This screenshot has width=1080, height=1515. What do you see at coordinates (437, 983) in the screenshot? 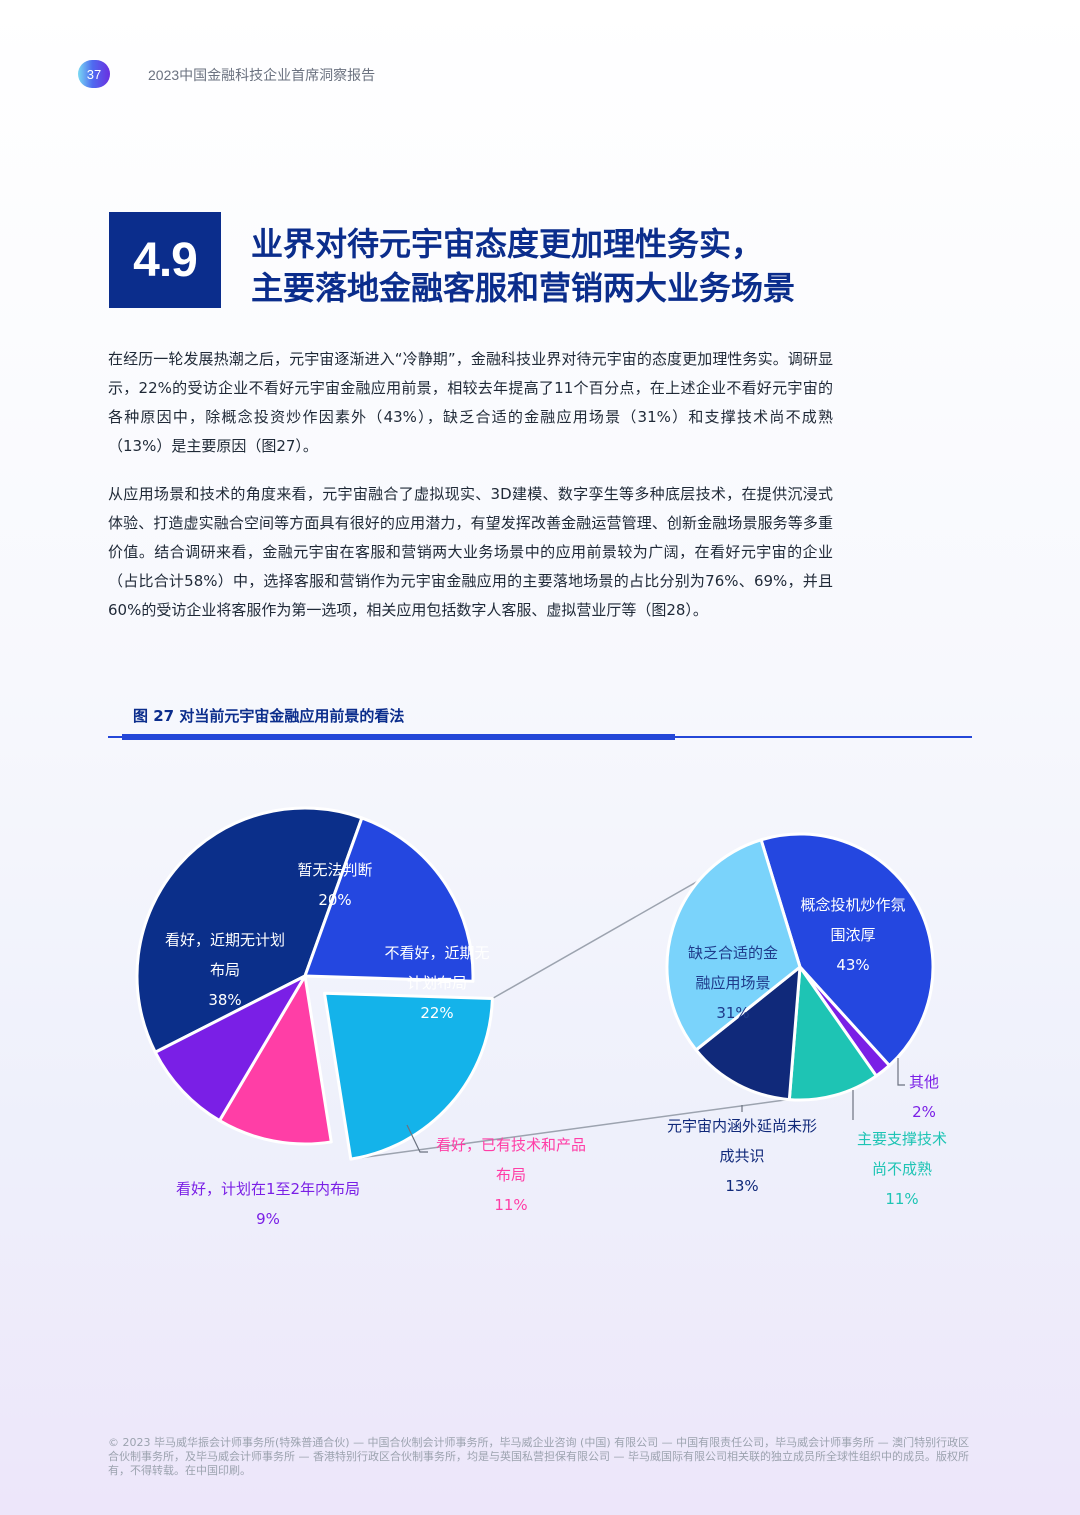
I see `main-pie-label-2-text: 计划布局` at bounding box center [437, 983].